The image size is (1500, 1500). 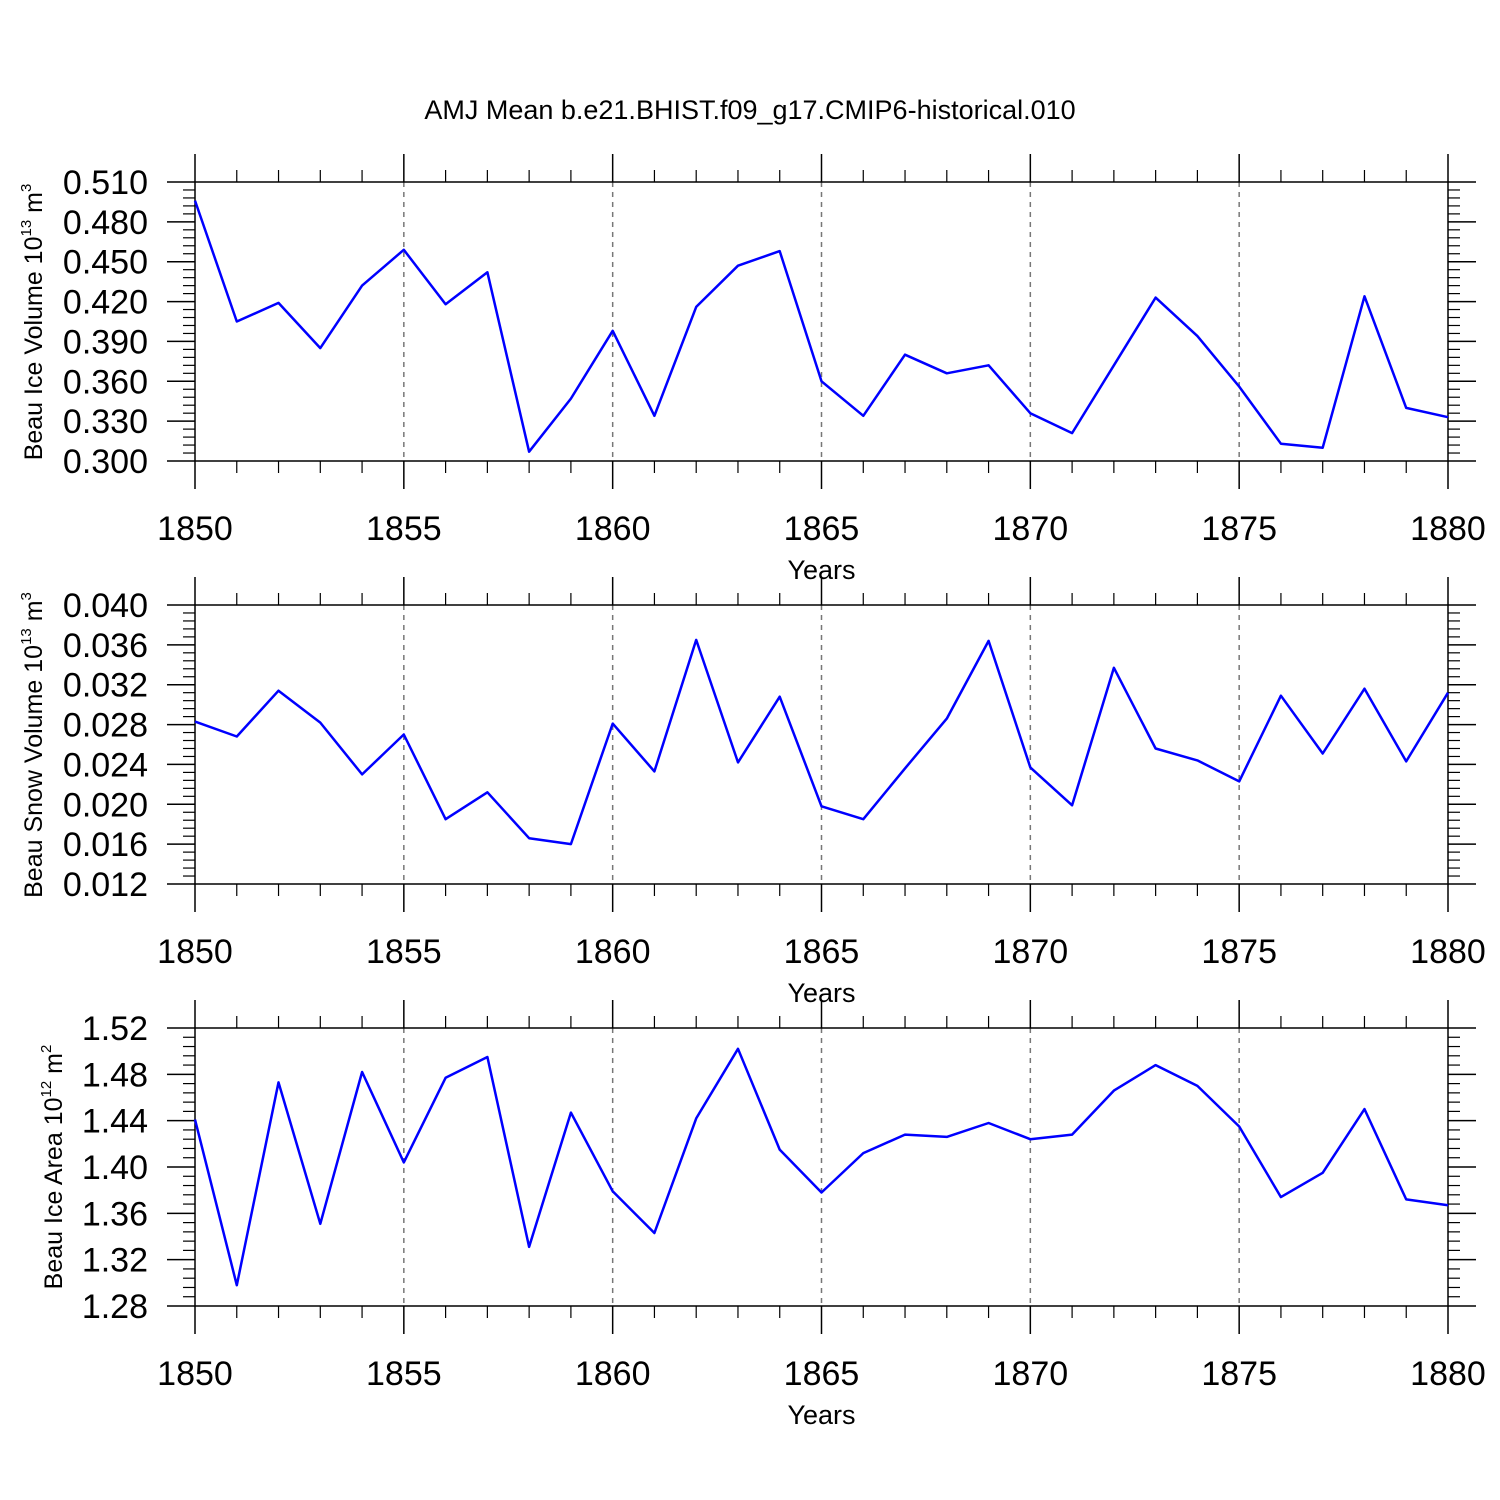 I want to click on y-tick-label: 0.480, so click(x=105, y=223).